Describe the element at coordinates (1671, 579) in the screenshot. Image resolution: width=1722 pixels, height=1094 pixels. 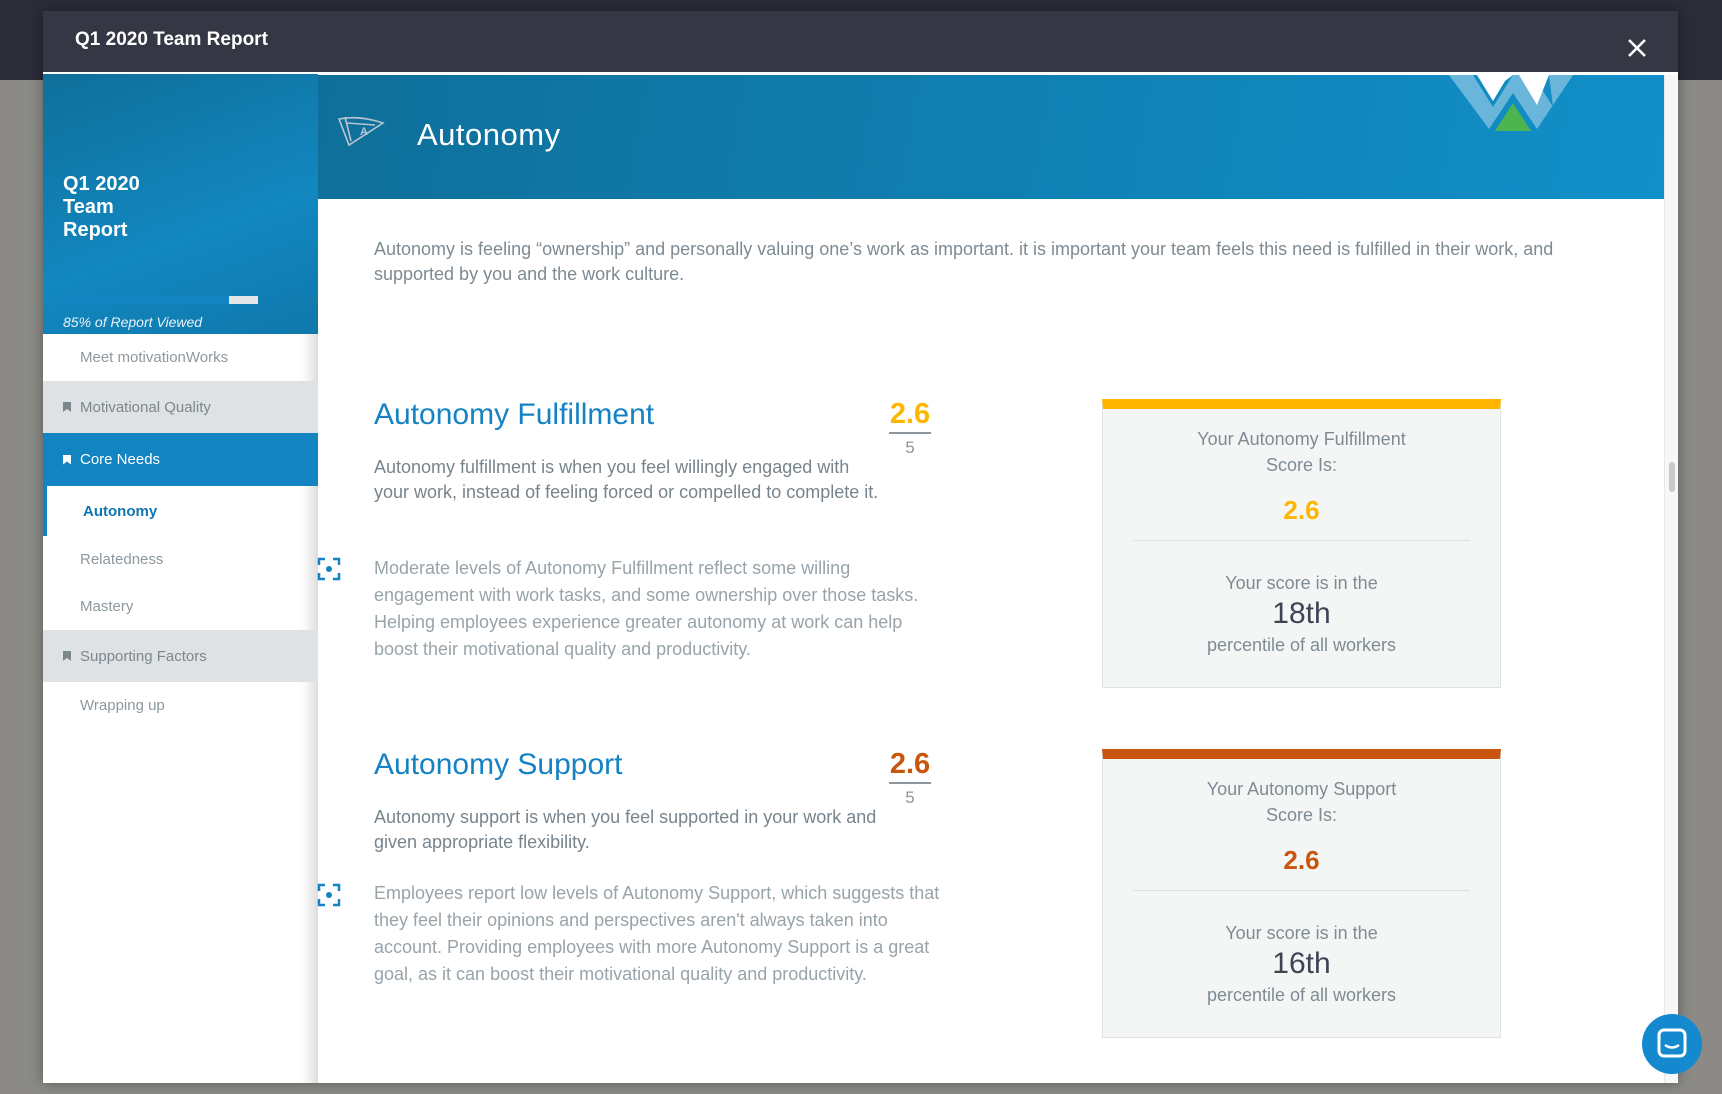
I see `scrollbar` at that location.